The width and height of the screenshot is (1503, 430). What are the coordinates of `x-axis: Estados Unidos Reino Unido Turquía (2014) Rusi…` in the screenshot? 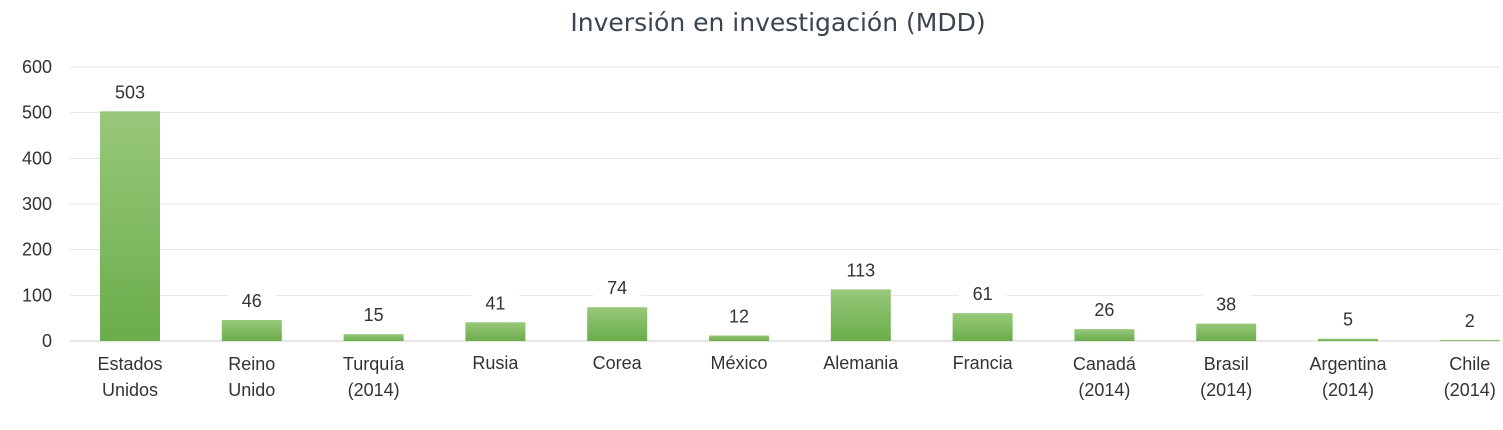 It's located at (796, 376).